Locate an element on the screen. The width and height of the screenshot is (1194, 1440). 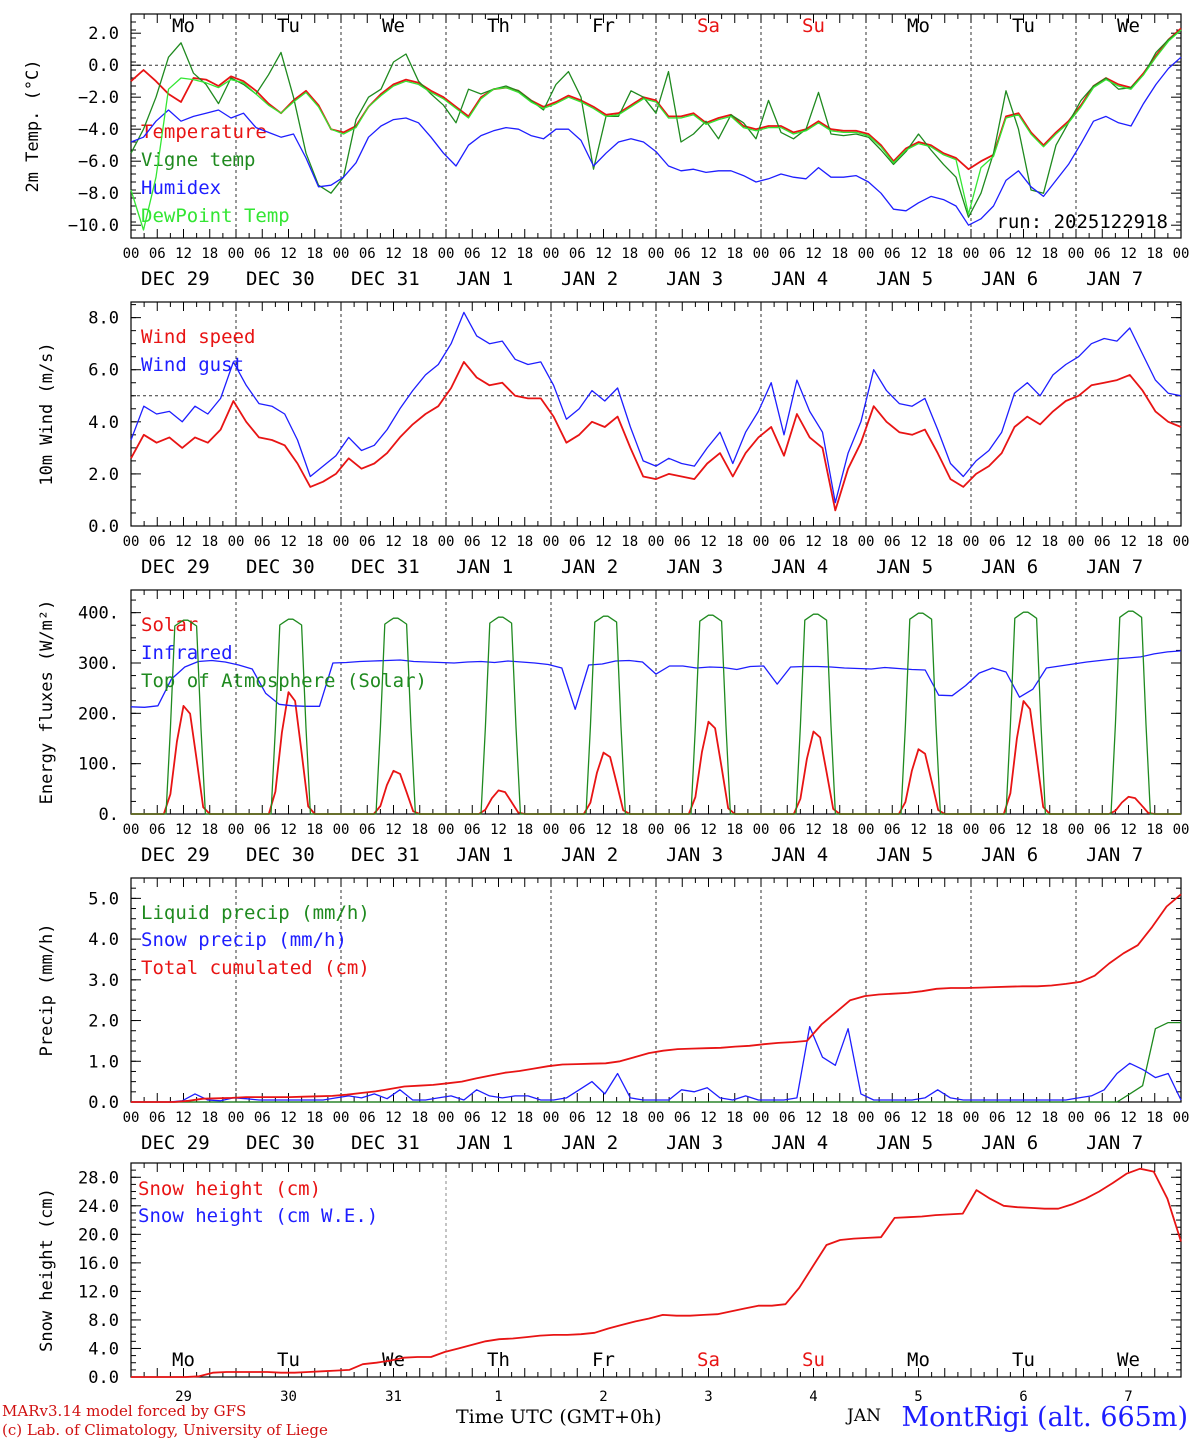
y-tick-label: 4.0 is located at coordinates (103, 423).